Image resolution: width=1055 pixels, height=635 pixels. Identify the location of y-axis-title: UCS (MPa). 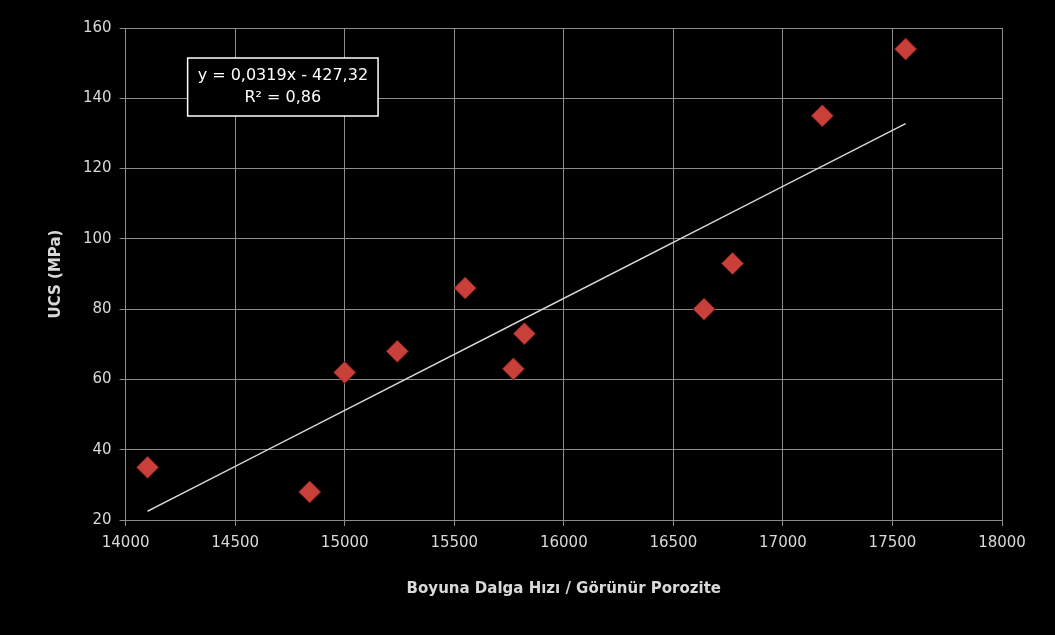
(54, 274).